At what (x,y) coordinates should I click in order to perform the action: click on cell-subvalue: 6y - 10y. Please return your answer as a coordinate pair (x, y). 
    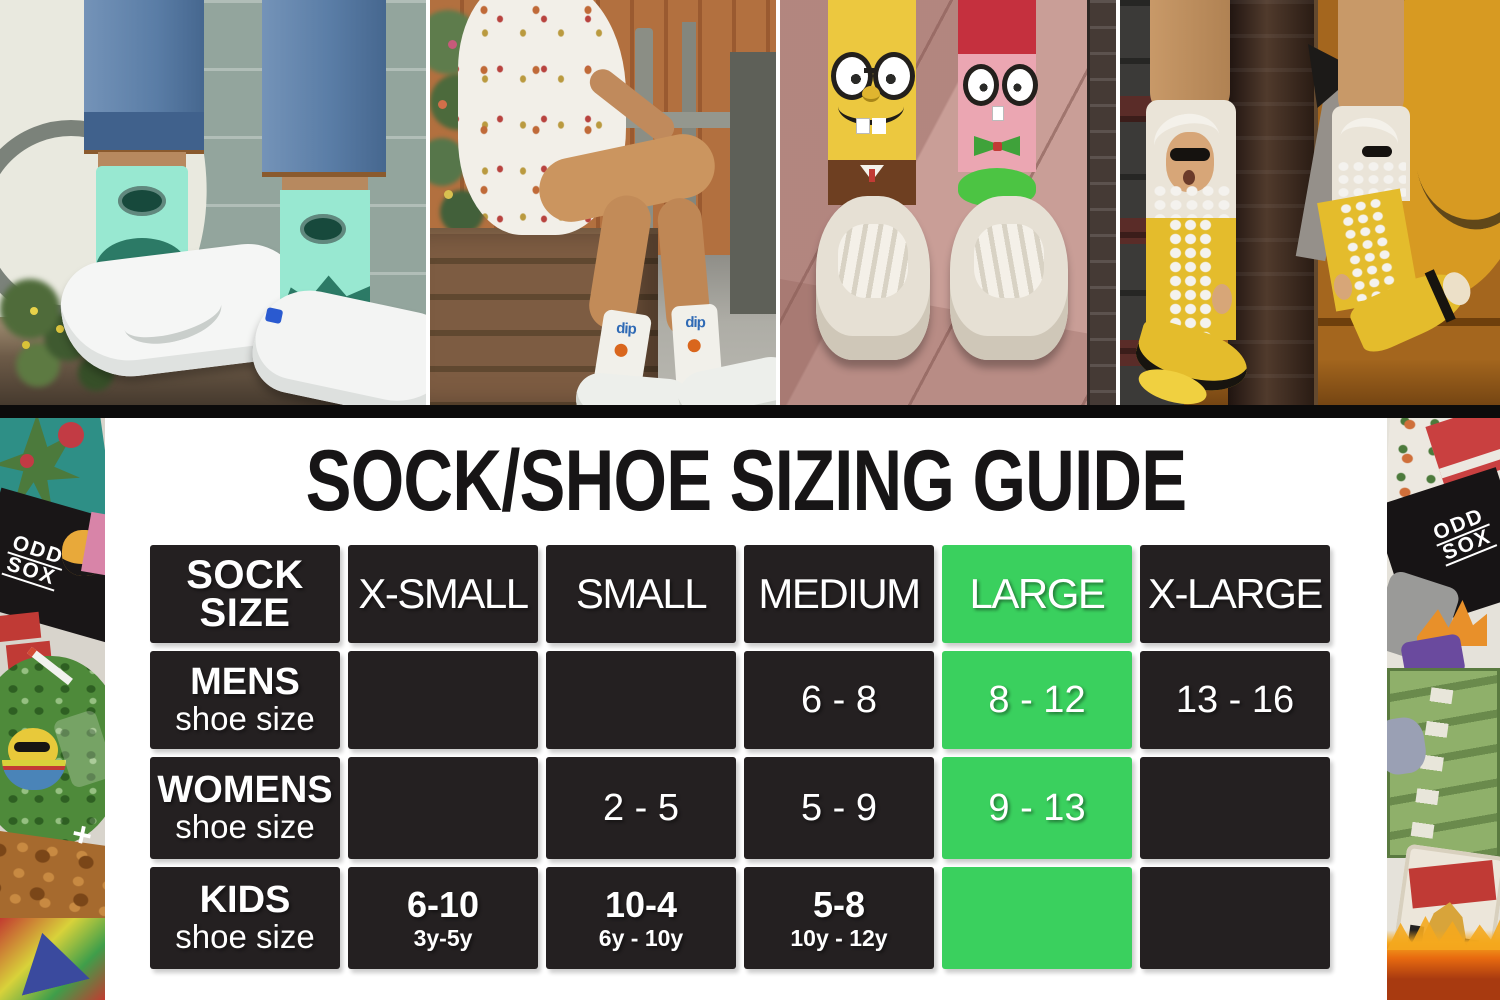
    Looking at the image, I should click on (641, 938).